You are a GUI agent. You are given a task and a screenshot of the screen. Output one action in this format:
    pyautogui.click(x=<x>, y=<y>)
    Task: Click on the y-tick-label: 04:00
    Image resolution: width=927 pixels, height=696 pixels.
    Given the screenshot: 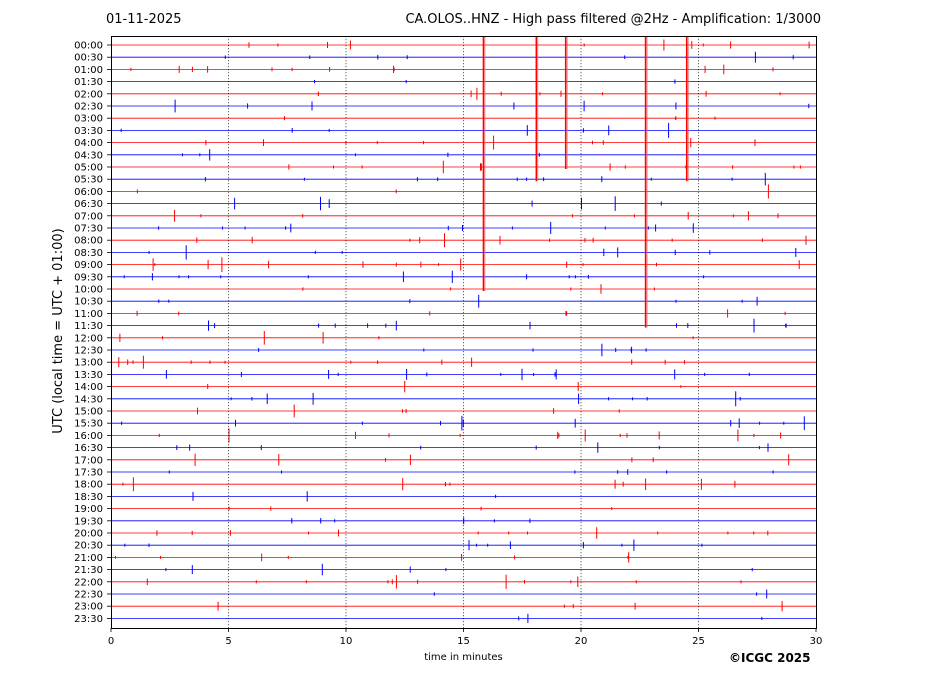 What is the action you would take?
    pyautogui.click(x=88, y=143)
    